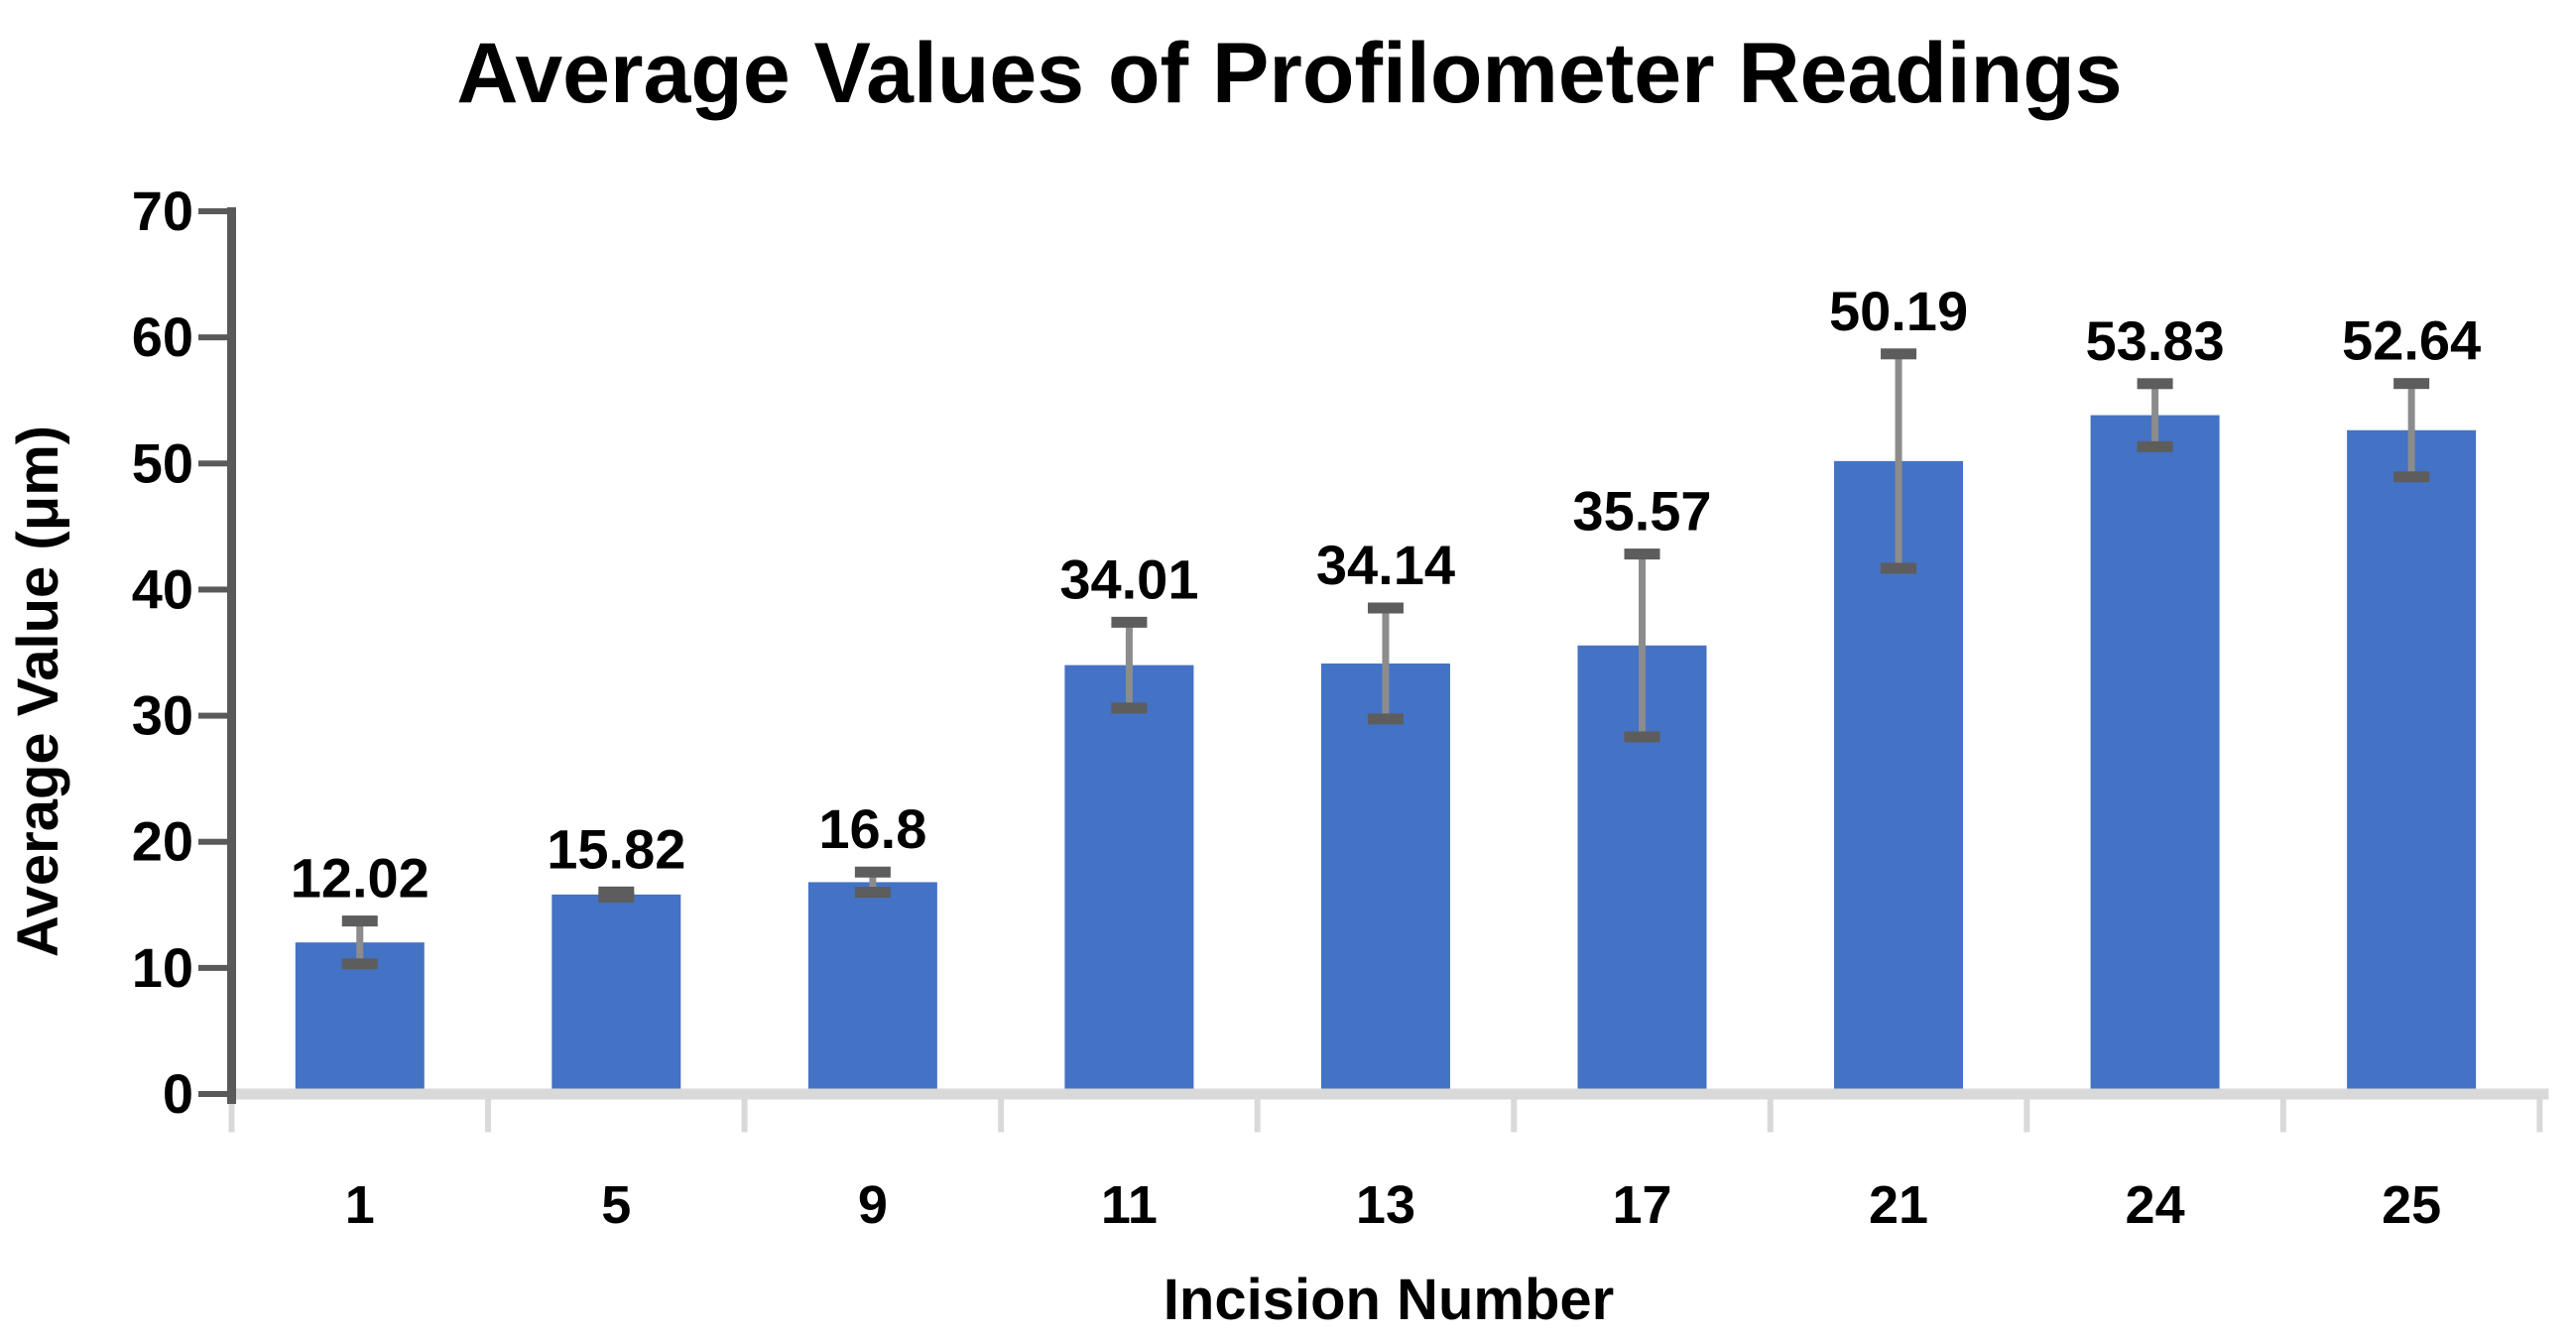 Image resolution: width=2576 pixels, height=1340 pixels. What do you see at coordinates (162, 211) in the screenshot?
I see `y-tick-label: 70` at bounding box center [162, 211].